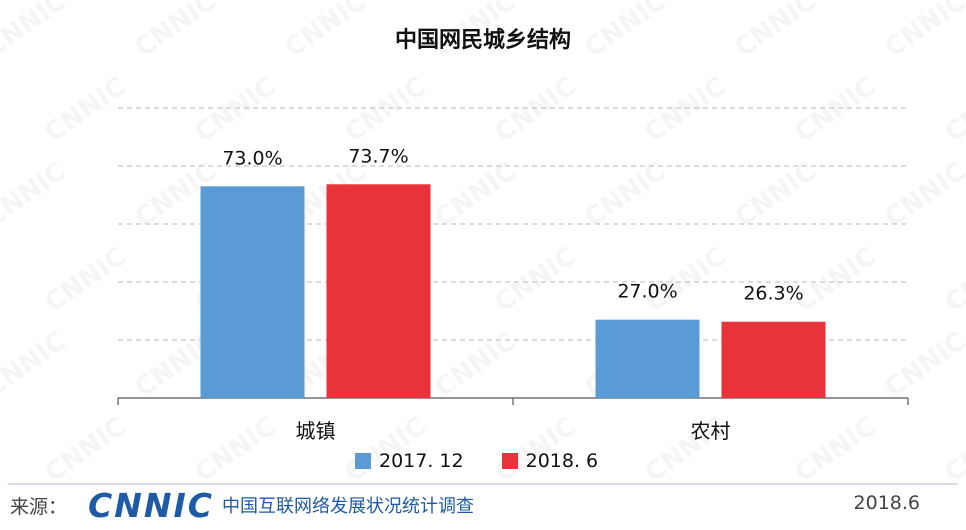  Describe the element at coordinates (711, 431) in the screenshot. I see `category-label: 农村` at that location.